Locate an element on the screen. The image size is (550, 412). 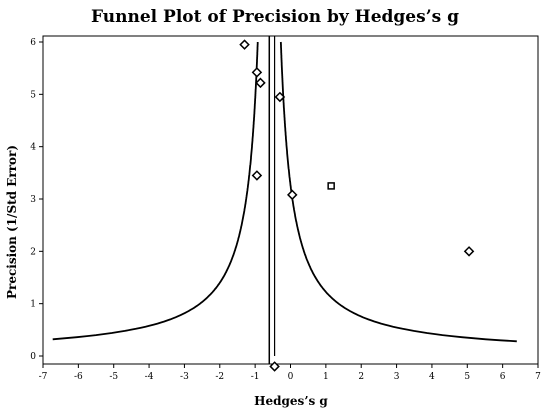
x-tick-label: 4 is located at coordinates (432, 377).